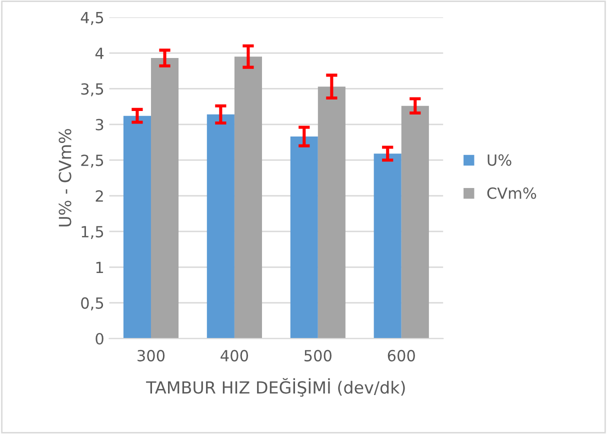 The height and width of the screenshot is (434, 607). I want to click on y-tick-label: 4, so click(99, 53).